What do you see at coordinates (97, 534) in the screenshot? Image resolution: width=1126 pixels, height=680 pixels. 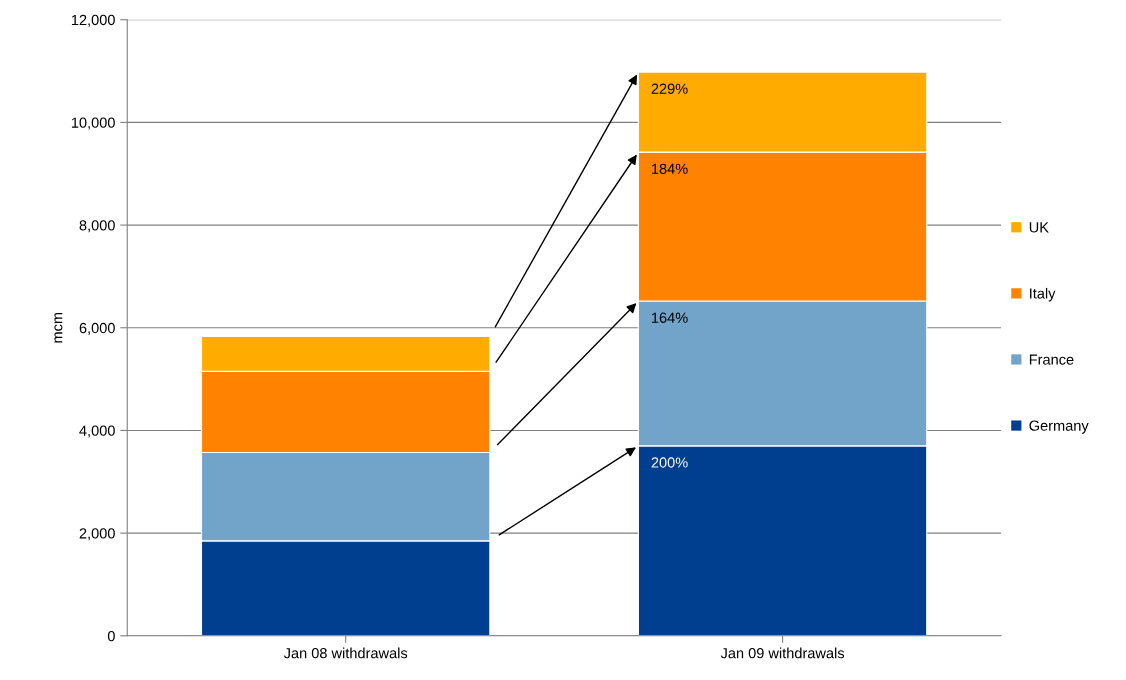 I see `y-tick-label: 2,000` at bounding box center [97, 534].